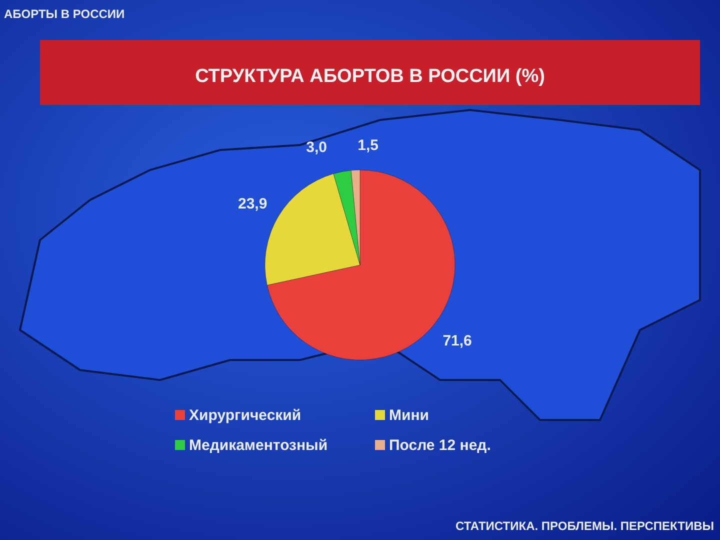 This screenshot has width=720, height=540. What do you see at coordinates (409, 415) in the screenshot?
I see `legend-label: Мини` at bounding box center [409, 415].